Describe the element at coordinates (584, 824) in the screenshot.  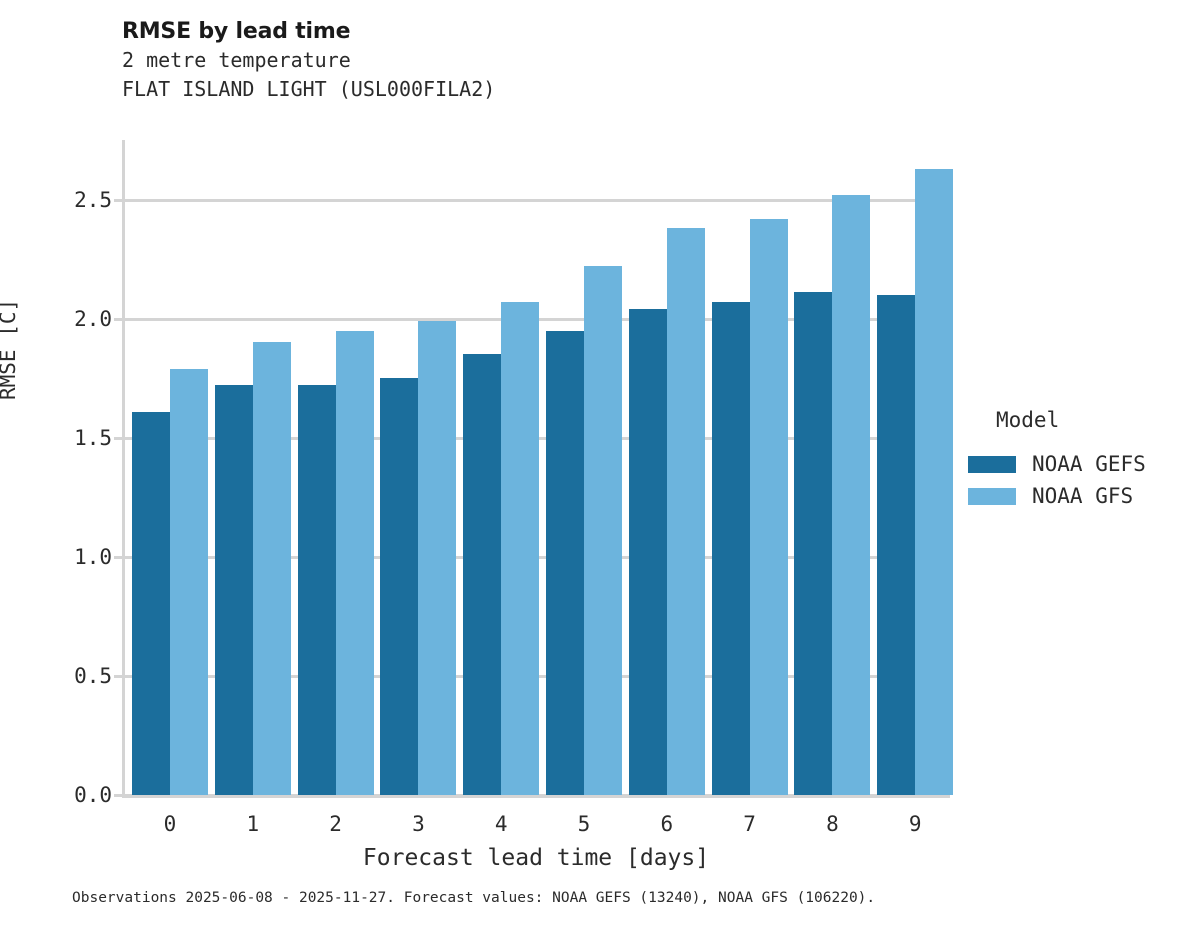
I see `x-axis-tick-label: 5` at that location.